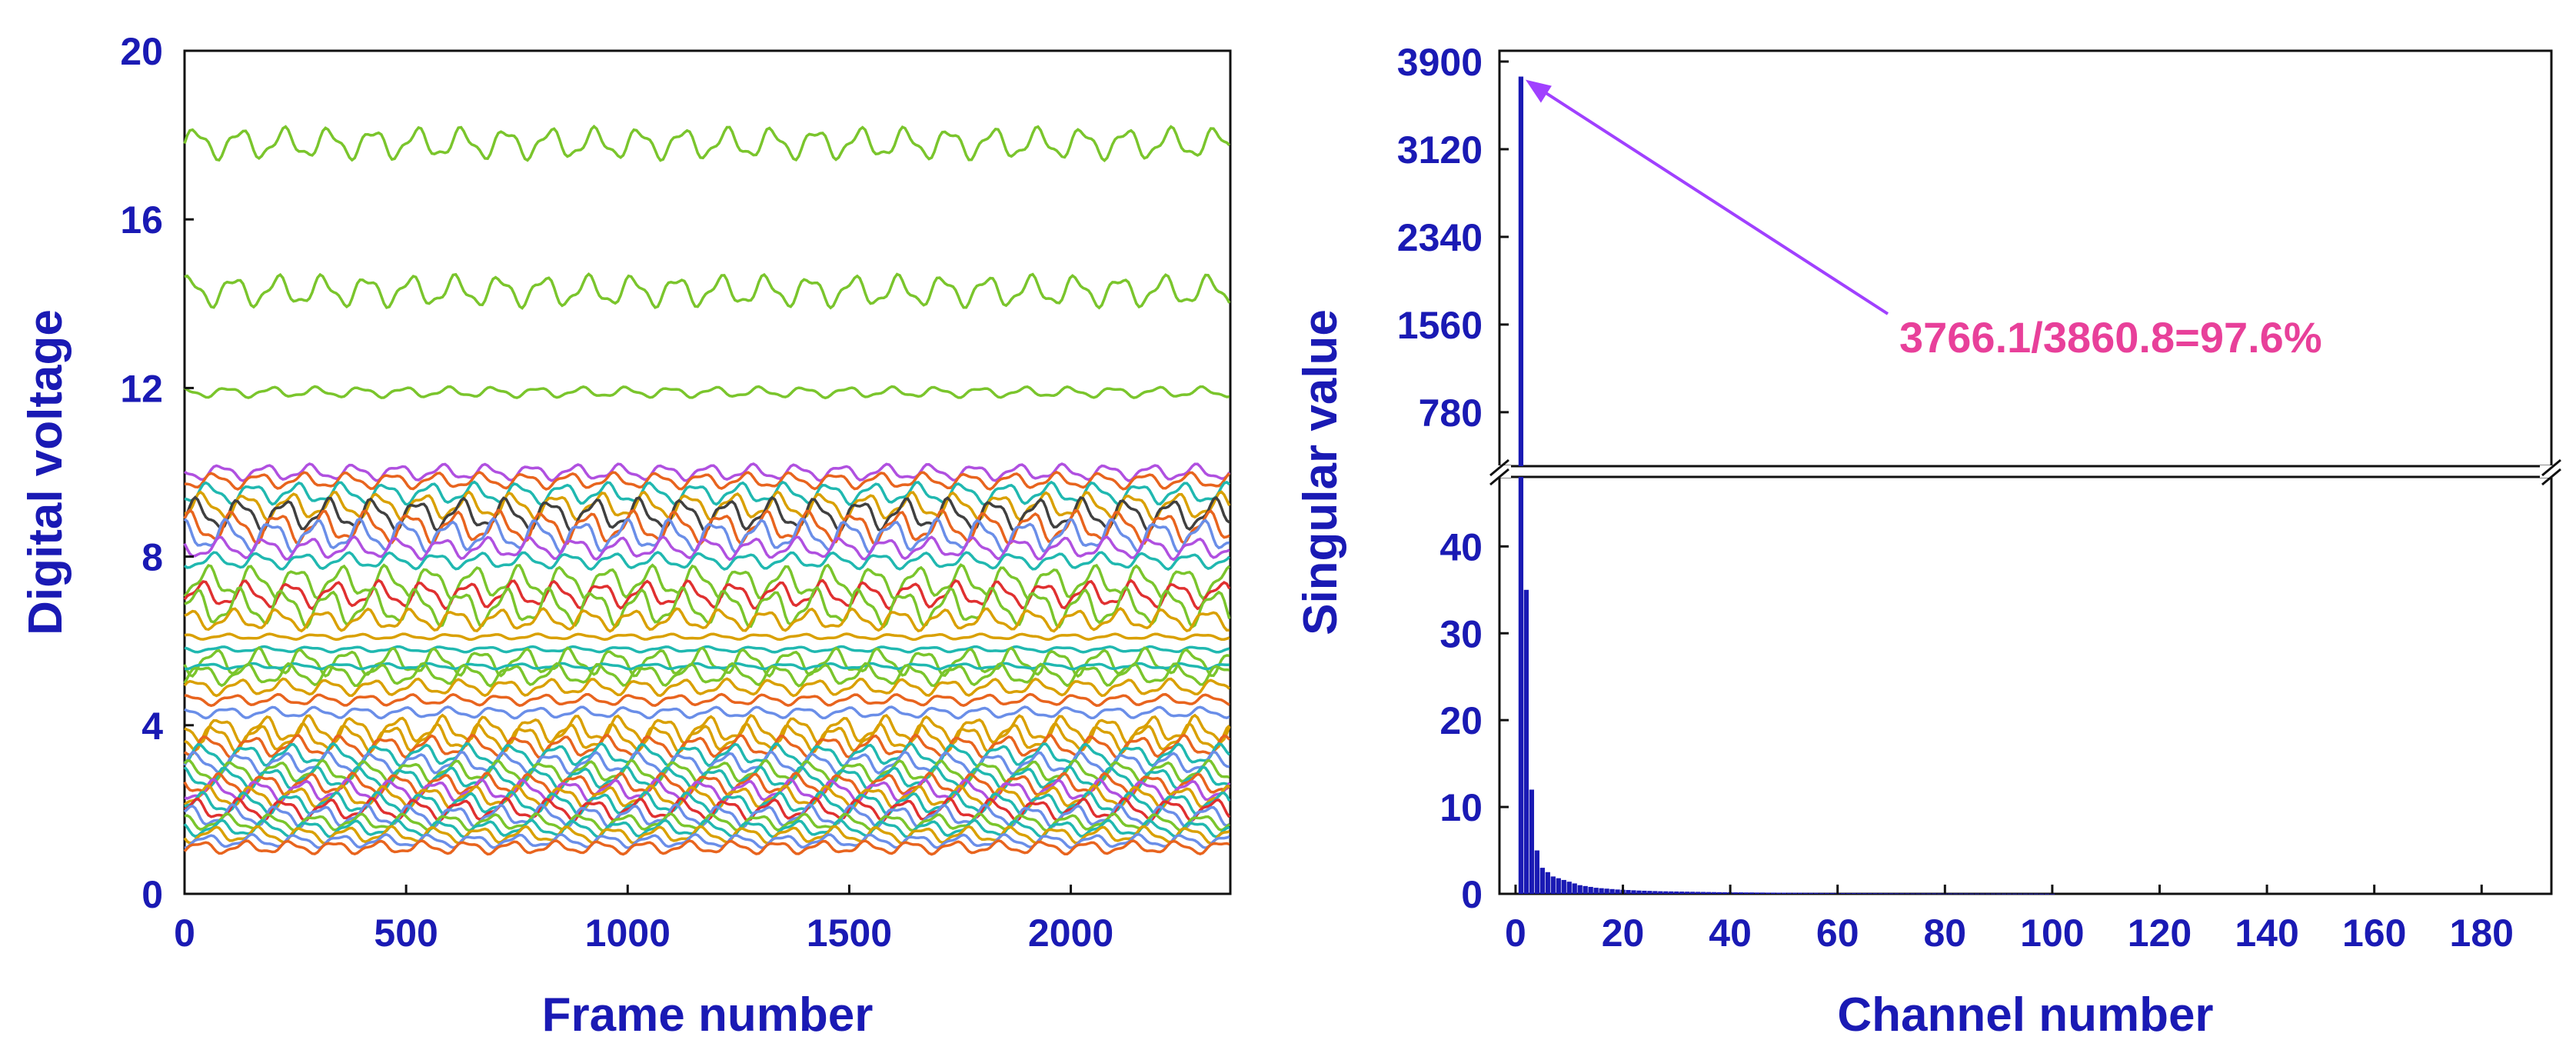 The width and height of the screenshot is (2576, 1060). What do you see at coordinates (152, 727) in the screenshot?
I see `voltage-y-tick-label: 4` at bounding box center [152, 727].